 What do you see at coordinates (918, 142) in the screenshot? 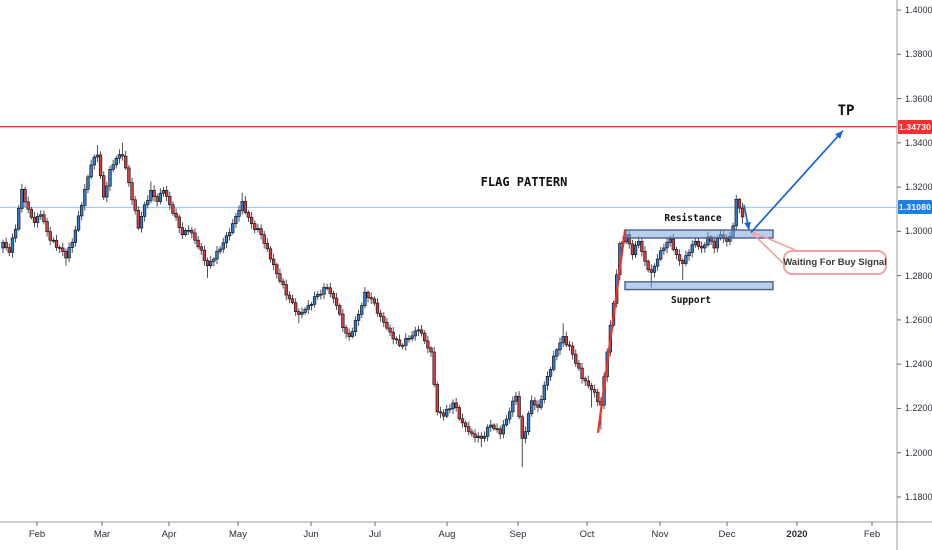
I see `price-axis-label: 1.34000` at bounding box center [918, 142].